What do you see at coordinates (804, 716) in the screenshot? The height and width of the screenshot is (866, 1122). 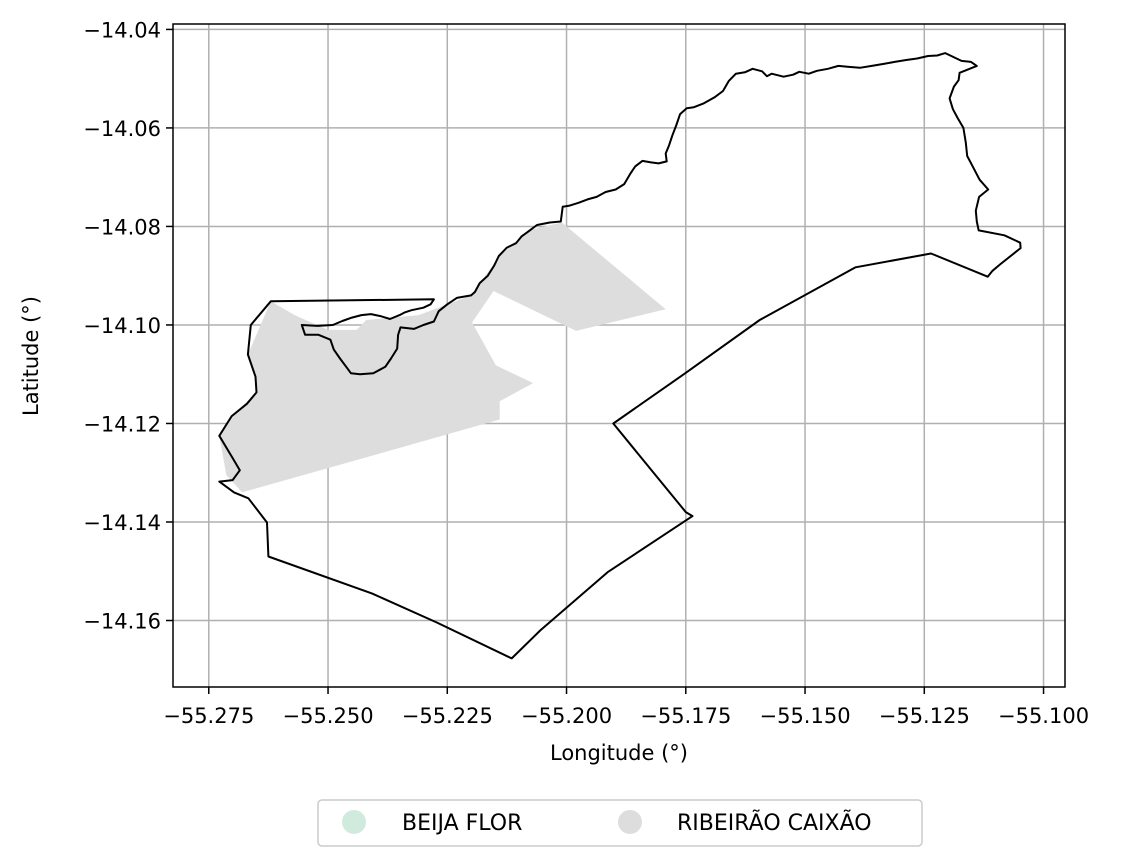 I see `x-tick-label: −55.150` at bounding box center [804, 716].